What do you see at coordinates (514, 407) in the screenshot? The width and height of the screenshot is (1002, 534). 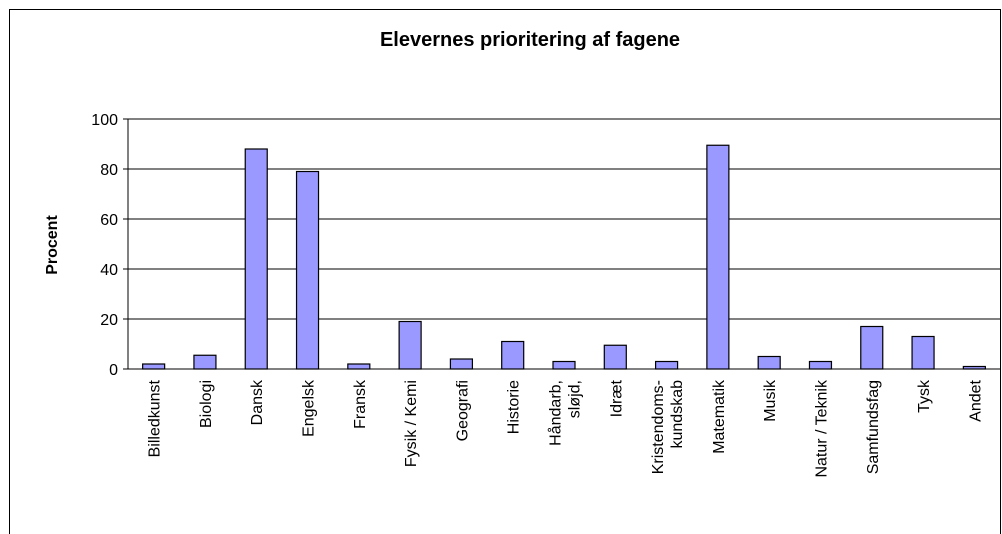 I see `x-tick-label: Historie` at bounding box center [514, 407].